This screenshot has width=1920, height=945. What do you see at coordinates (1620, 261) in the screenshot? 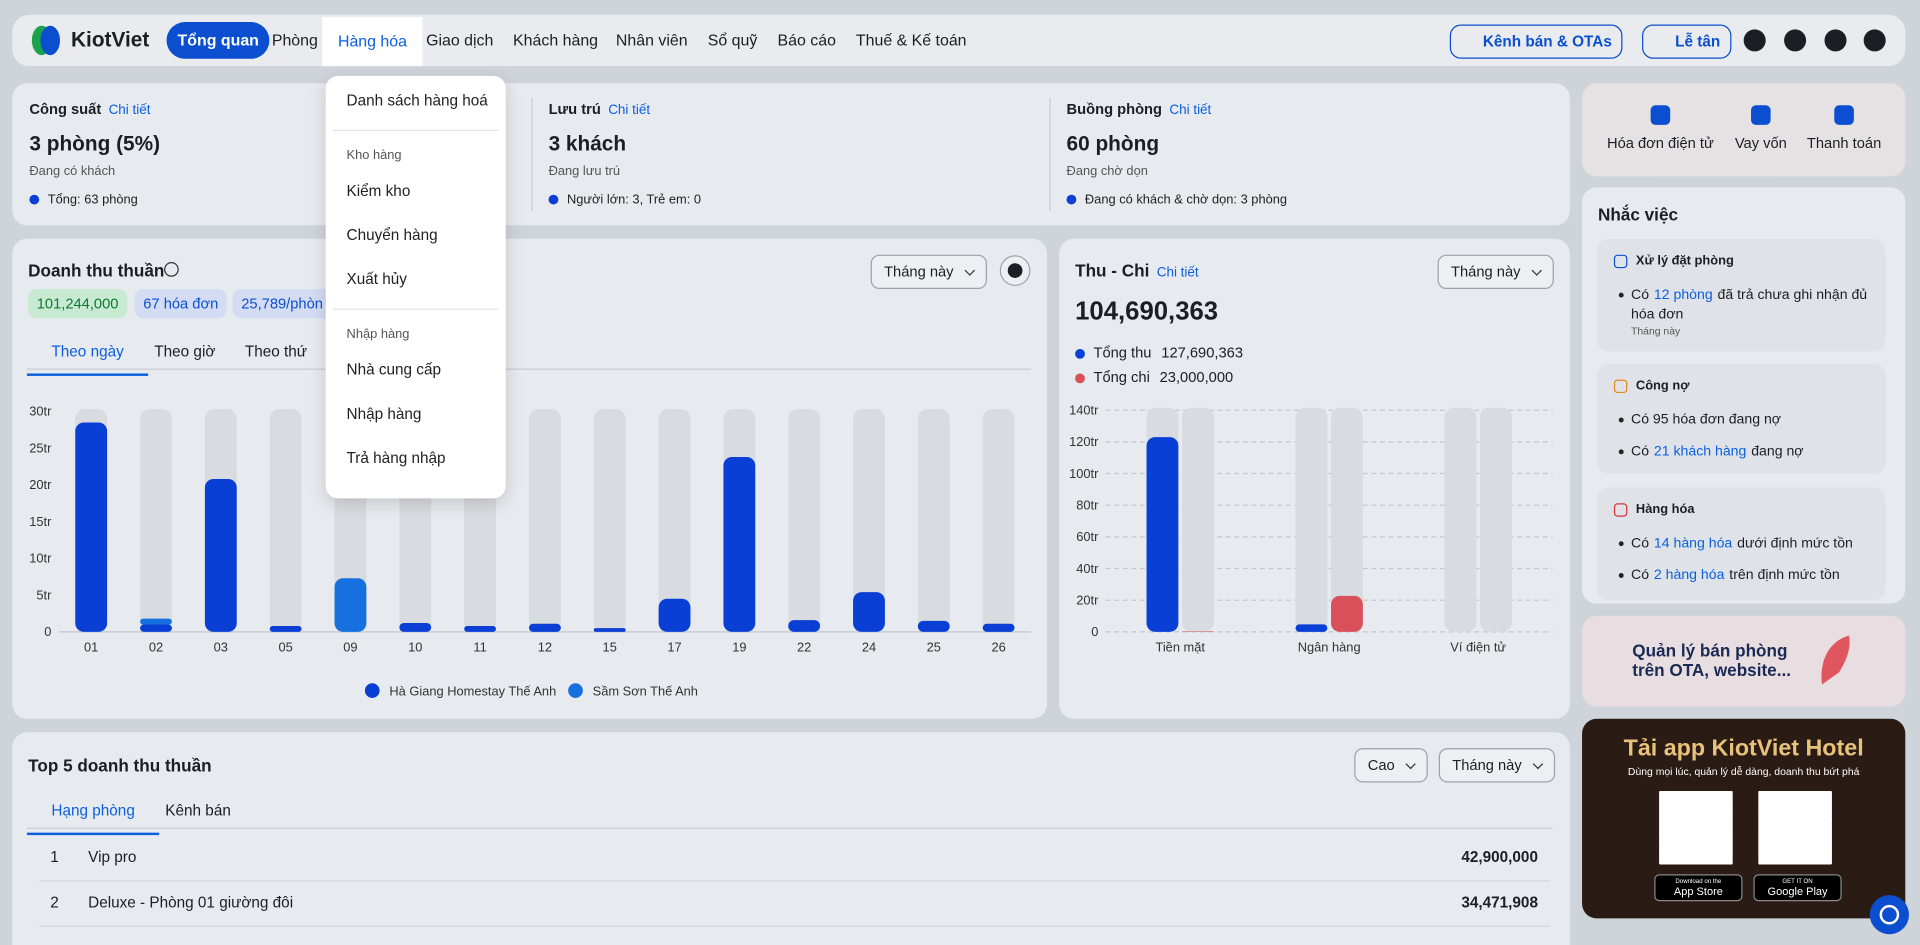
I see `section-icon` at bounding box center [1620, 261].